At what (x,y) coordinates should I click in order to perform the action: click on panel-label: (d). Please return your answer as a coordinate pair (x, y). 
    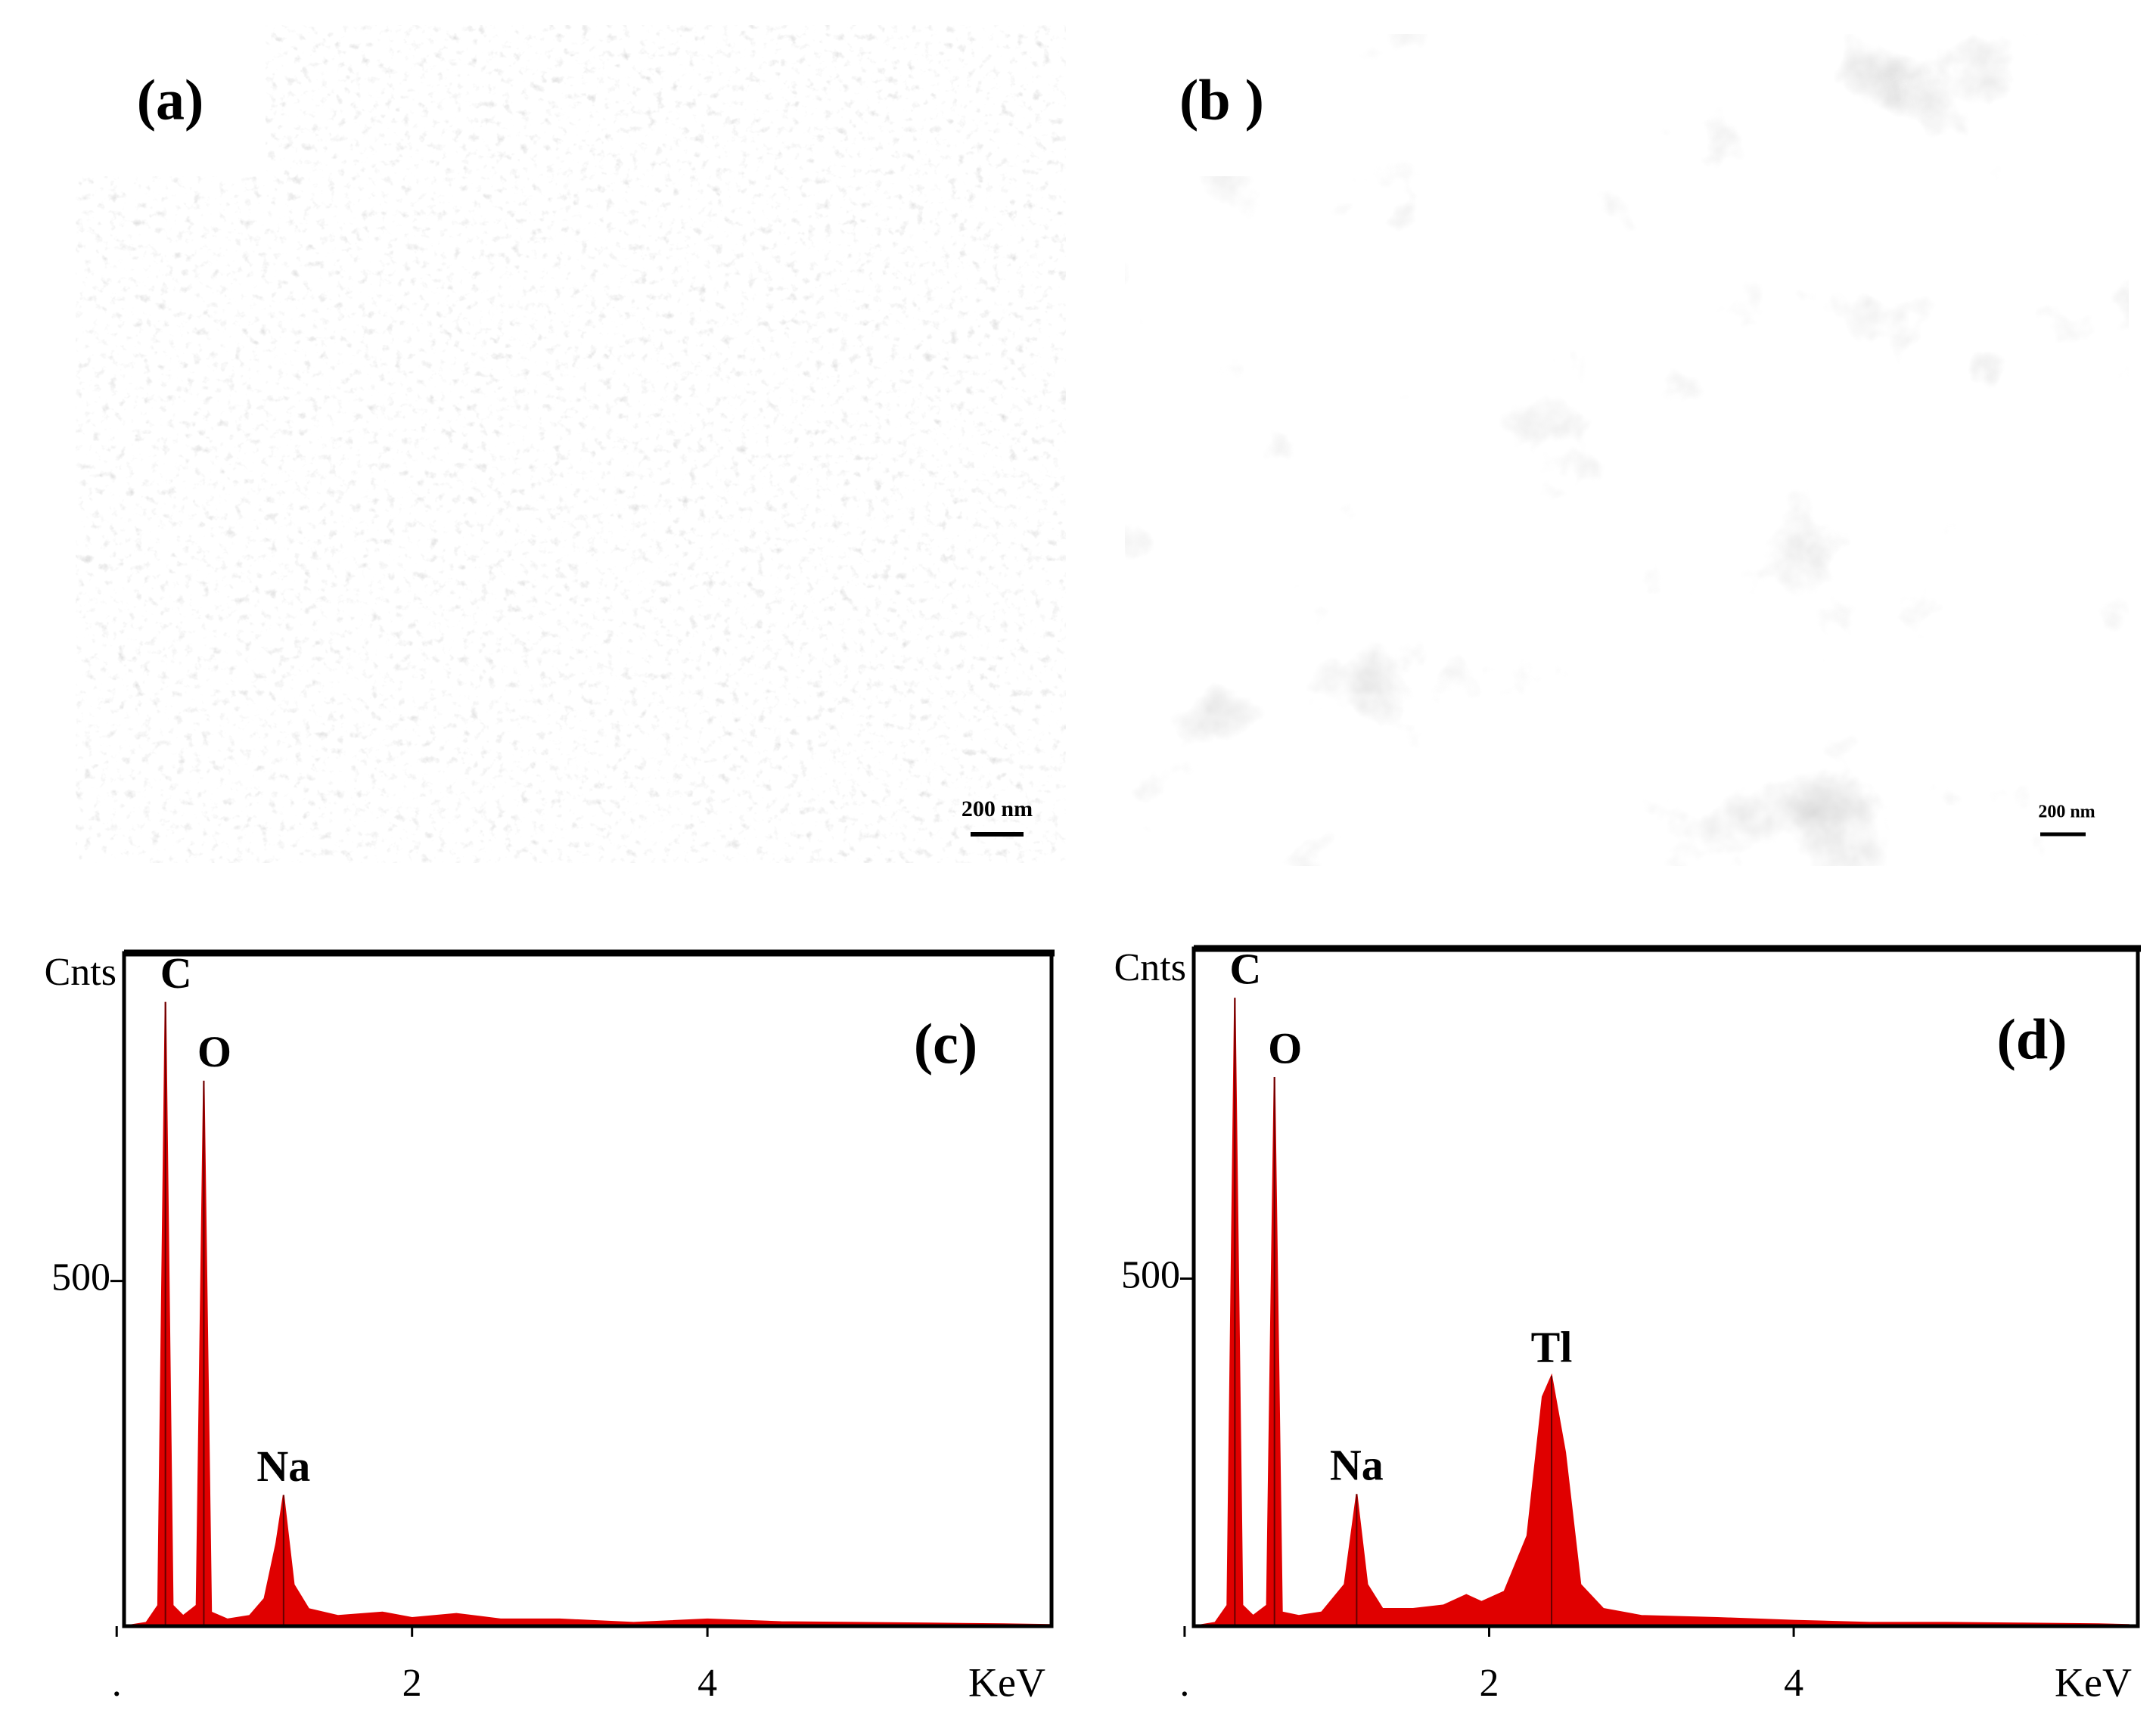
    Looking at the image, I should click on (2032, 1039).